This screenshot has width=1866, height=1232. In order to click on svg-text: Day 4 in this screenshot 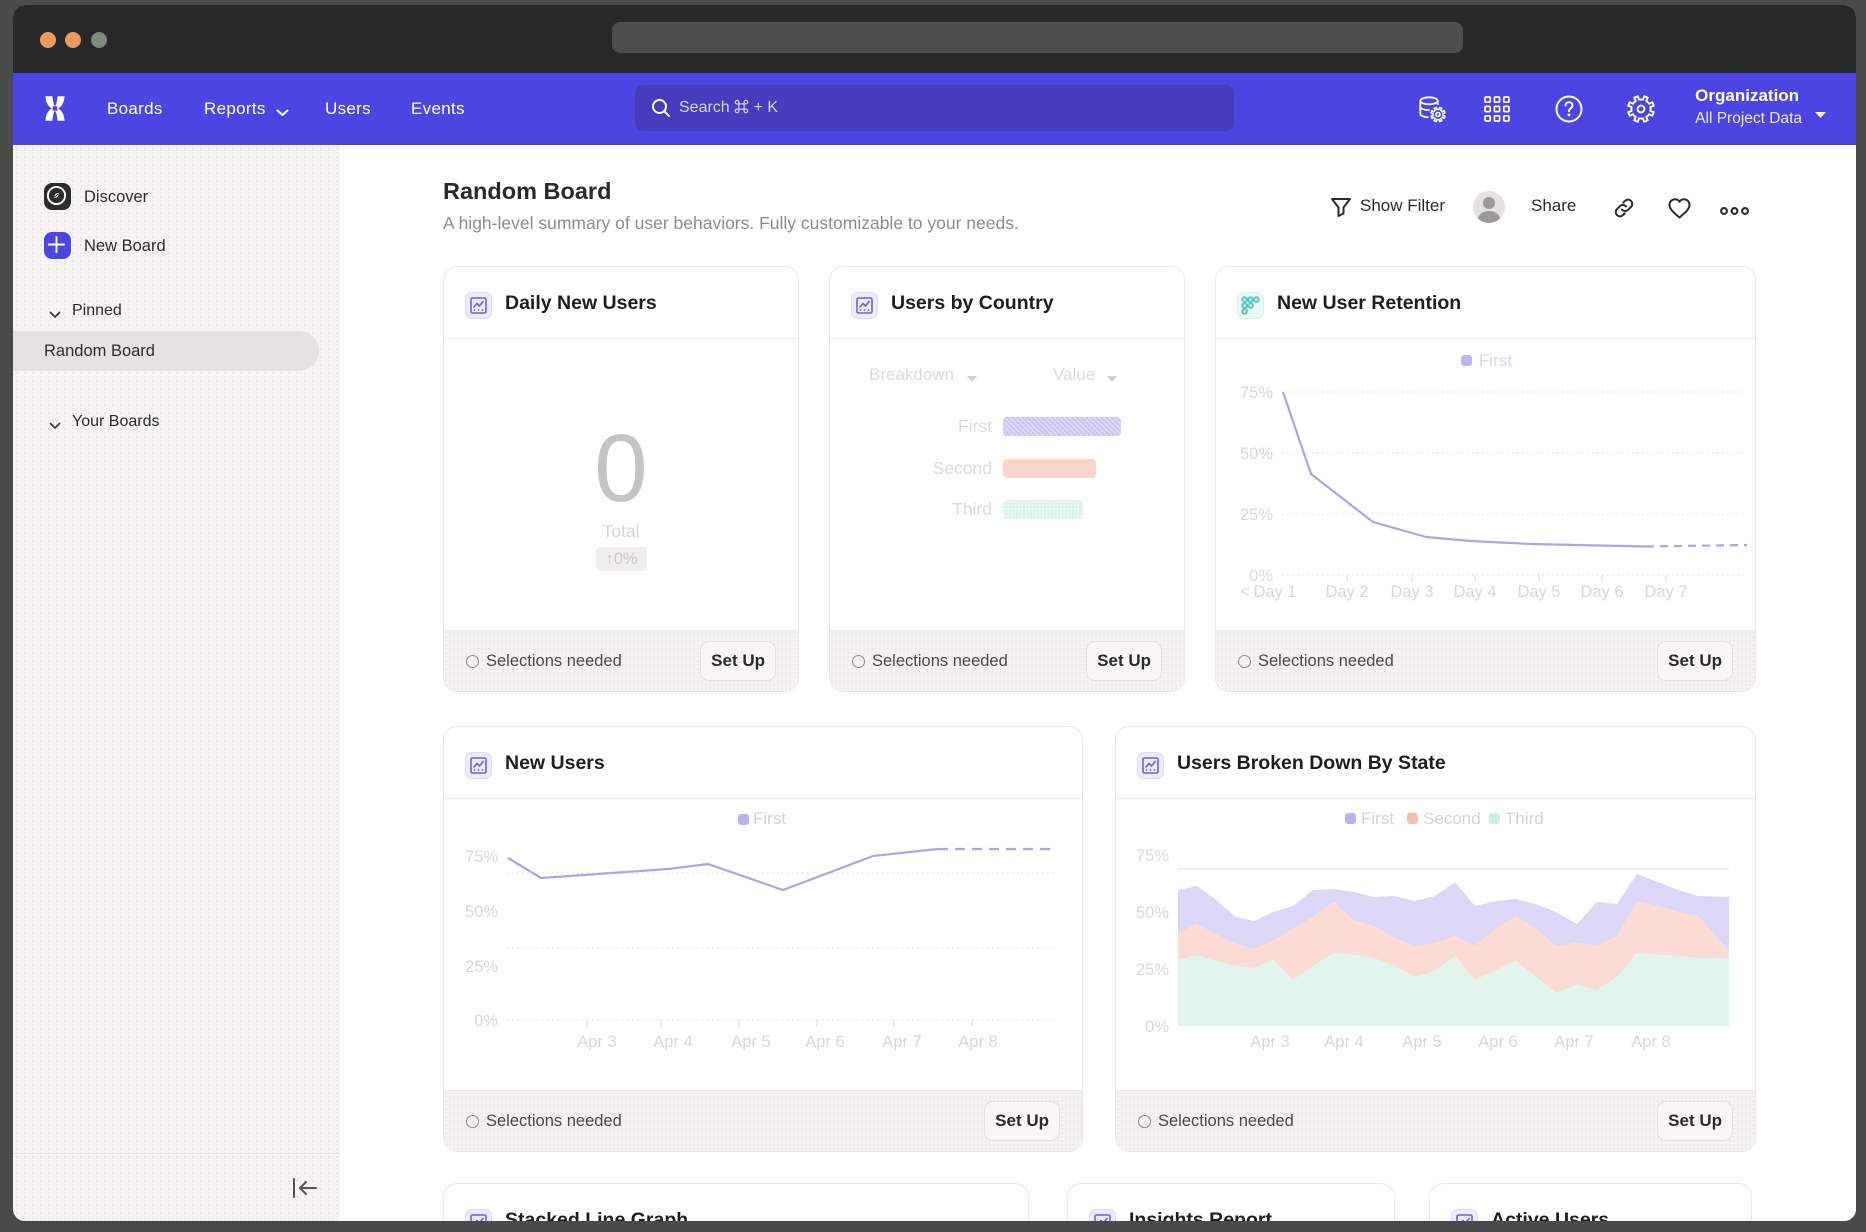, I will do `click(1474, 592)`.